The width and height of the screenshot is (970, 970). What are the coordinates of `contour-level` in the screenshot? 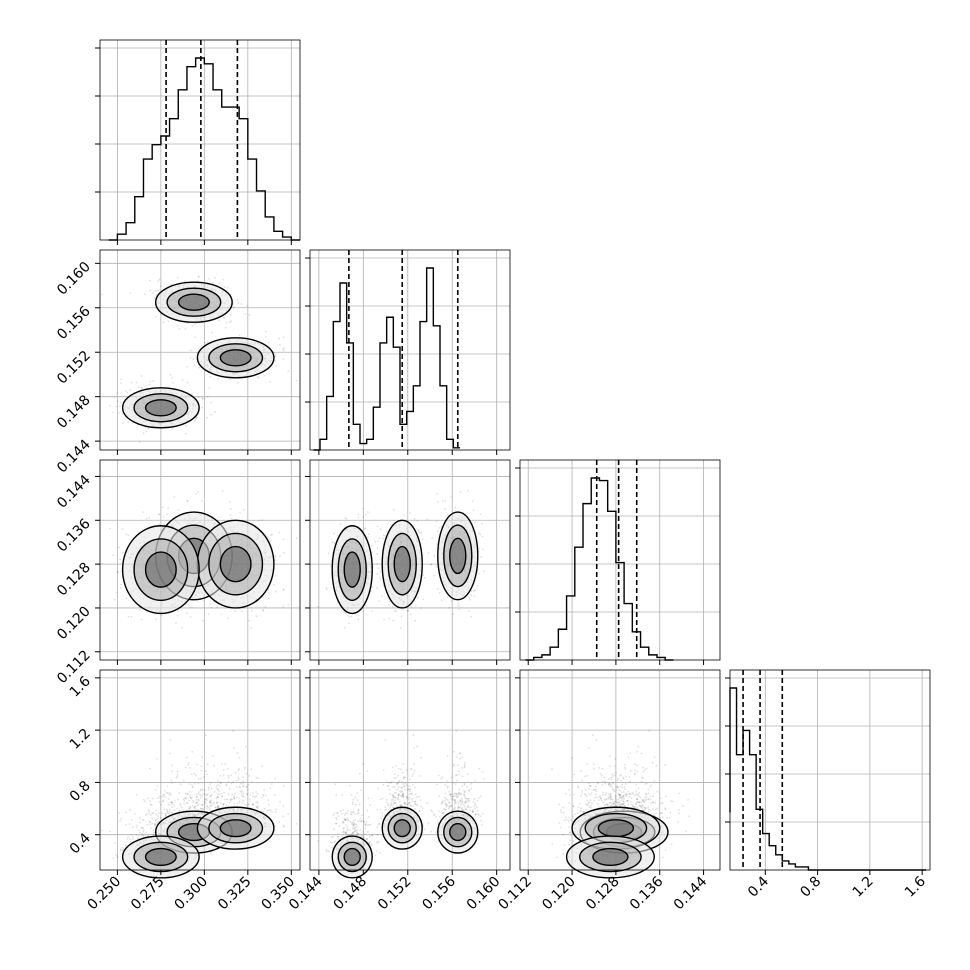 It's located at (160, 569).